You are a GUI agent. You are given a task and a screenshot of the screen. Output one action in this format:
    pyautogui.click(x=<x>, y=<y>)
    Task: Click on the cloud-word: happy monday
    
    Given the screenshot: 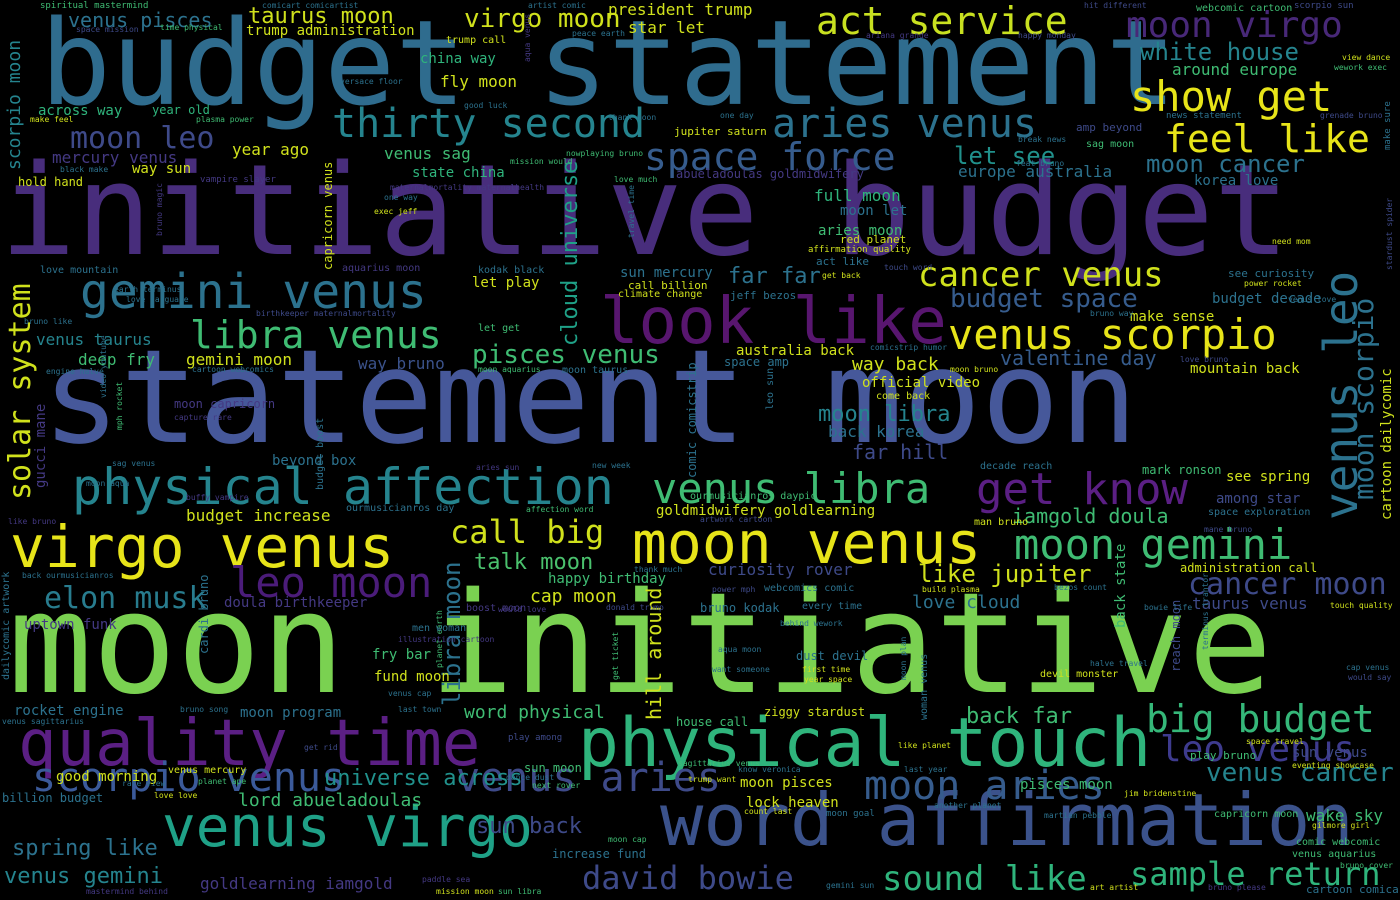 What is the action you would take?
    pyautogui.click(x=1047, y=35)
    